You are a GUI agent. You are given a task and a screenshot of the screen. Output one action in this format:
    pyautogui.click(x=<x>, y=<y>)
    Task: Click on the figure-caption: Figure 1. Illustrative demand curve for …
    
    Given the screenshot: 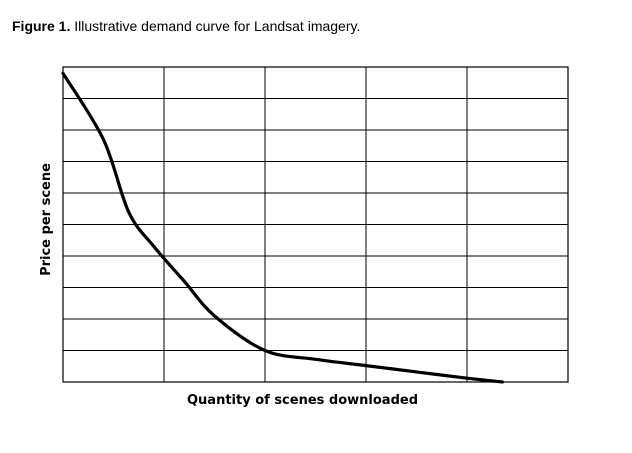 What is the action you would take?
    pyautogui.click(x=186, y=26)
    